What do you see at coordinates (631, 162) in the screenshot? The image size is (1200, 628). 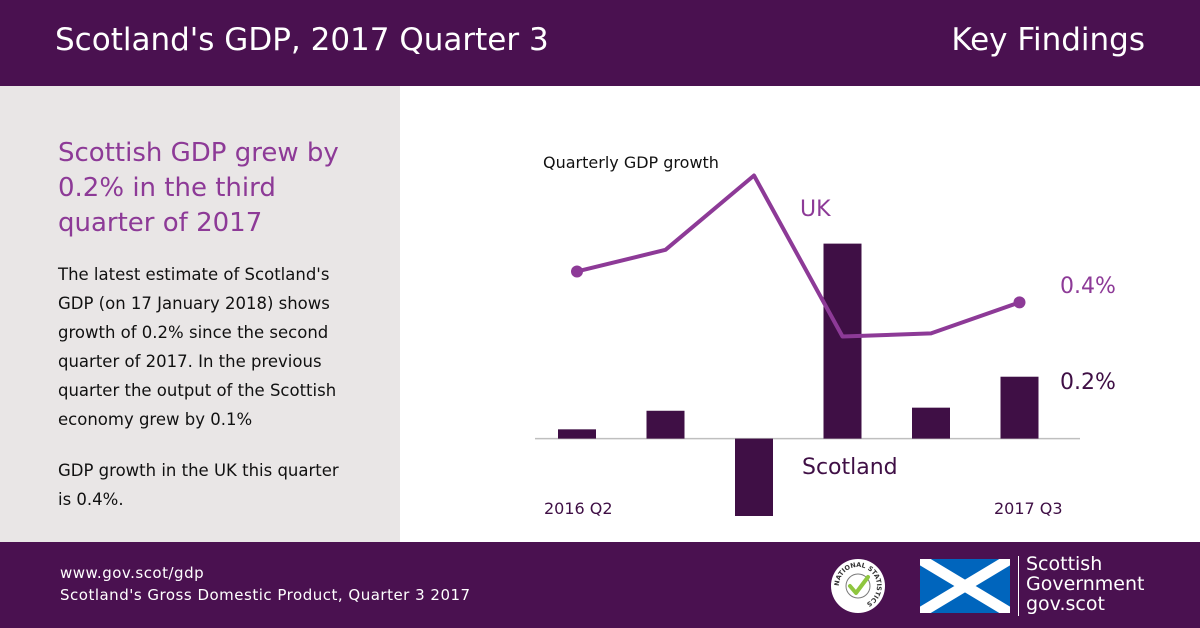 I see `chart-title: Quarterly GDP growth` at bounding box center [631, 162].